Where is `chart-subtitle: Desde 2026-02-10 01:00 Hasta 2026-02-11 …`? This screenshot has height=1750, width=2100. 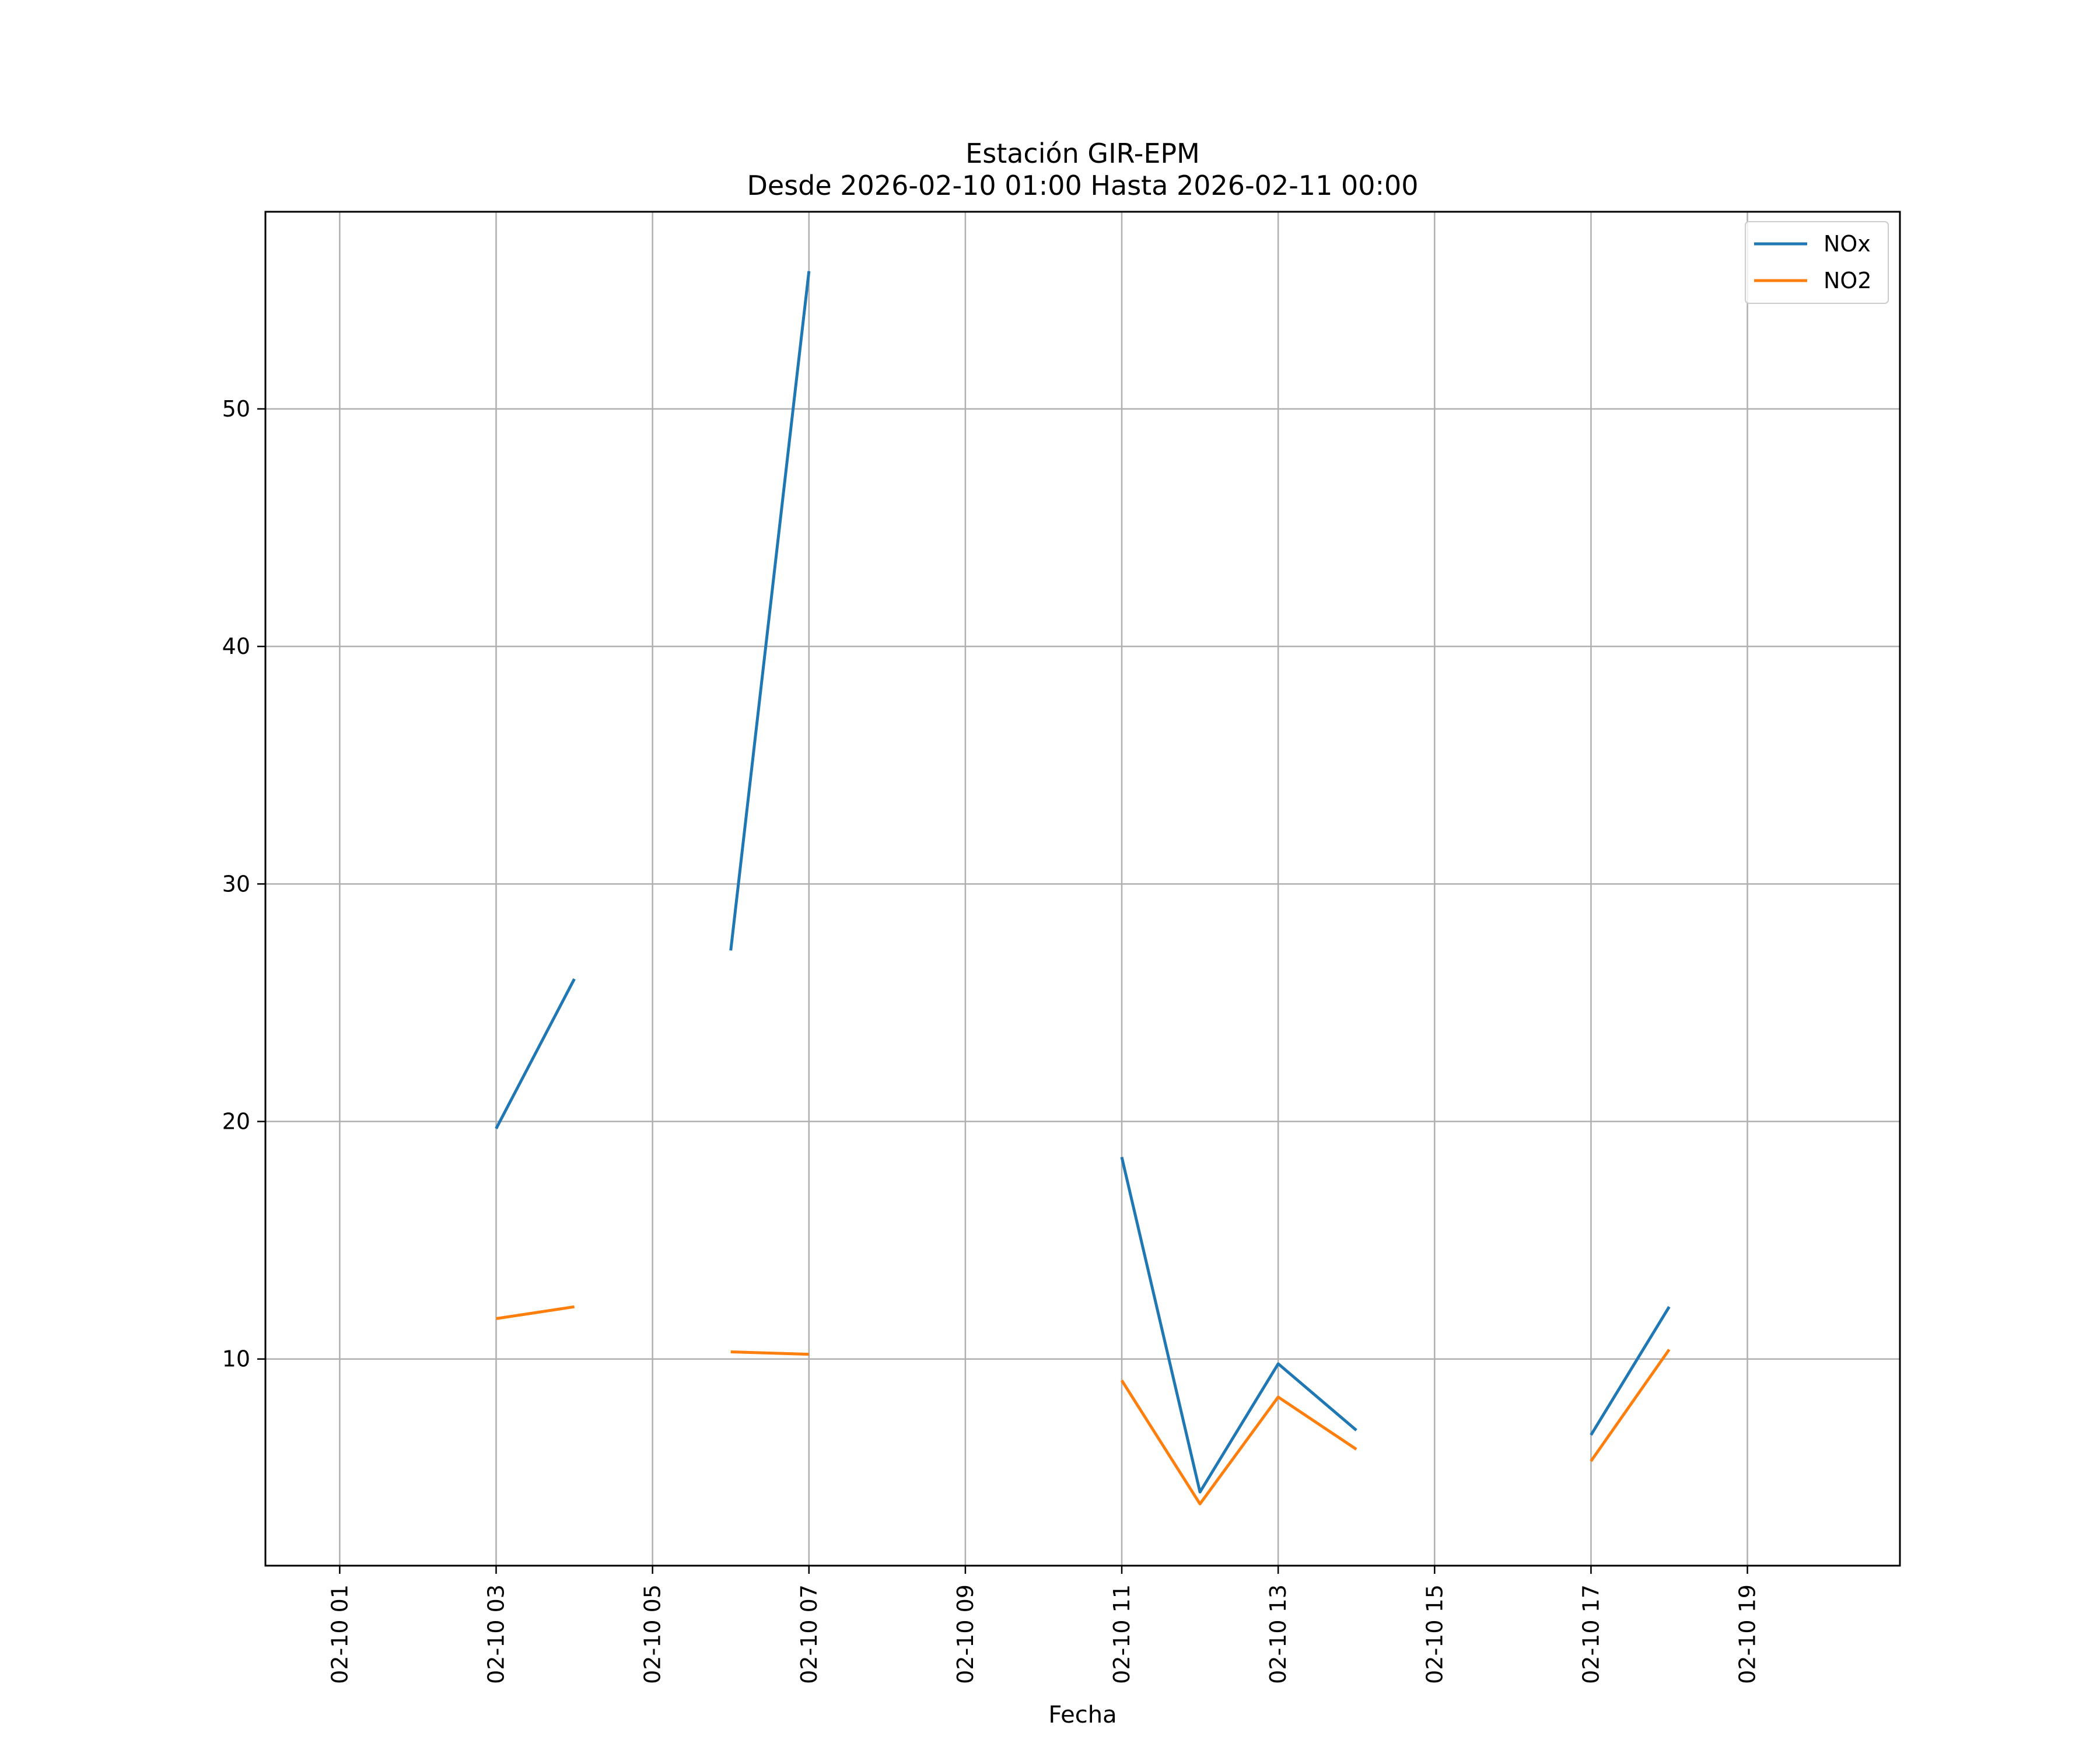 chart-subtitle: Desde 2026-02-10 01:00 Hasta 2026-02-11 … is located at coordinates (1082, 185).